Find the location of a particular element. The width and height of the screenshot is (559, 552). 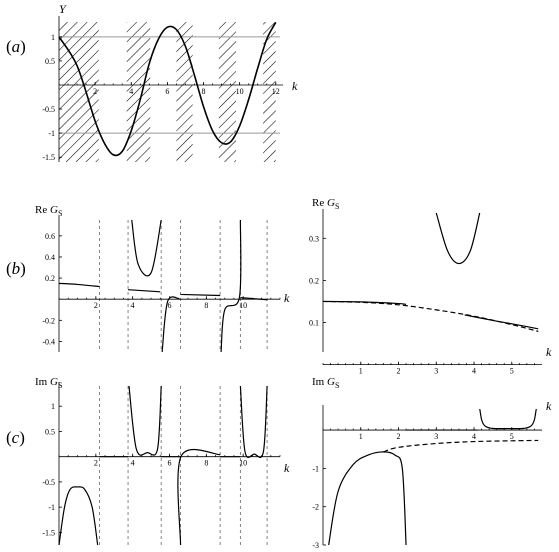

y-tick-label--3: -3 is located at coordinates (315, 545).